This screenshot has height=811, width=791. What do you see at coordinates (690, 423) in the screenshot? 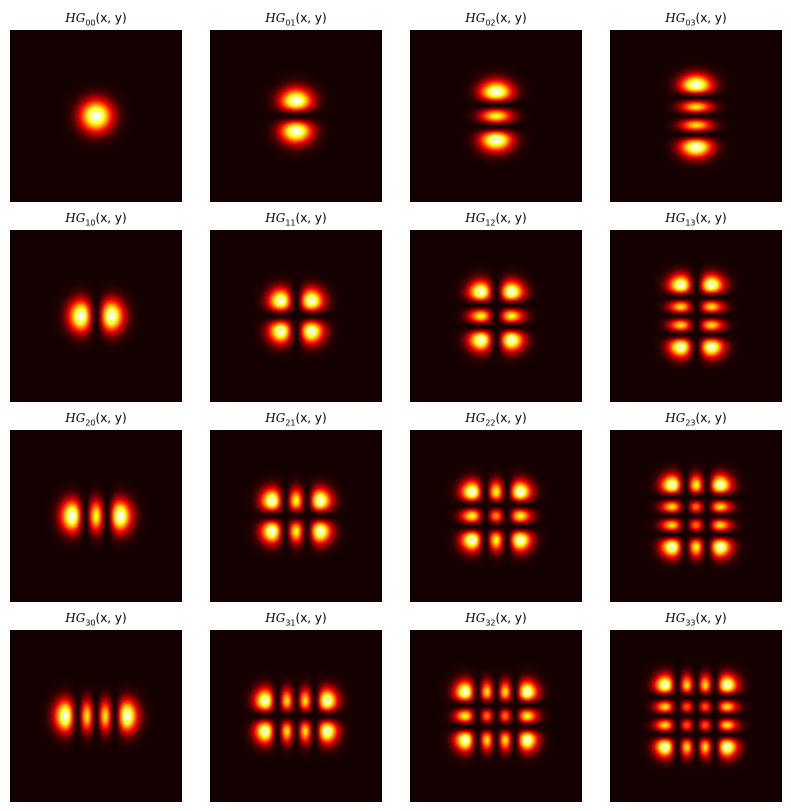
I see `panel-title-subscript: 23` at bounding box center [690, 423].